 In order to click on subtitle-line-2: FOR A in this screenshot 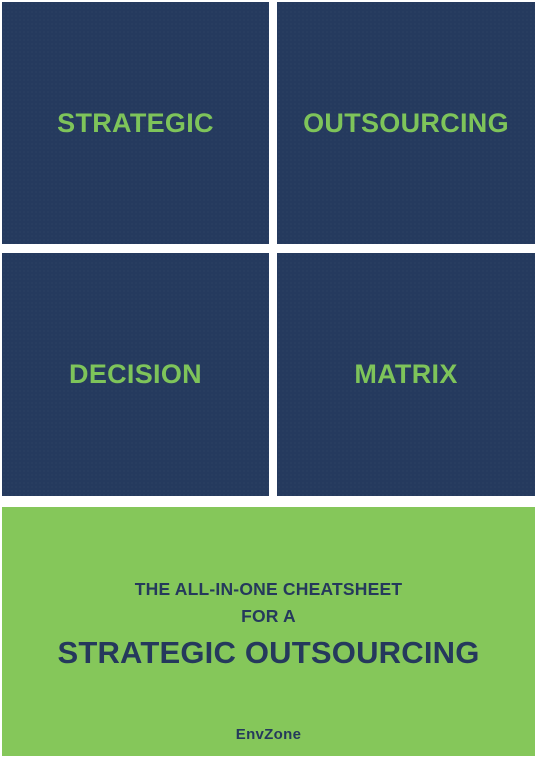, I will do `click(268, 616)`.